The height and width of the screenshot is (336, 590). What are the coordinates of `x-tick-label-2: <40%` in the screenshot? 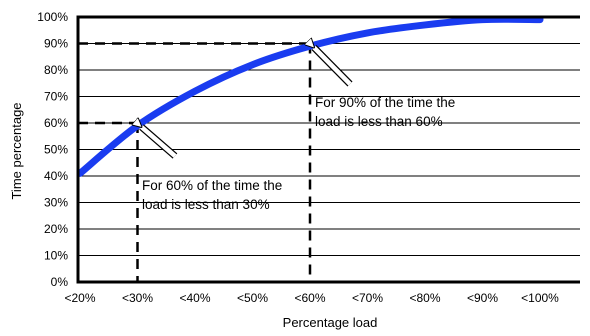 It's located at (194, 298).